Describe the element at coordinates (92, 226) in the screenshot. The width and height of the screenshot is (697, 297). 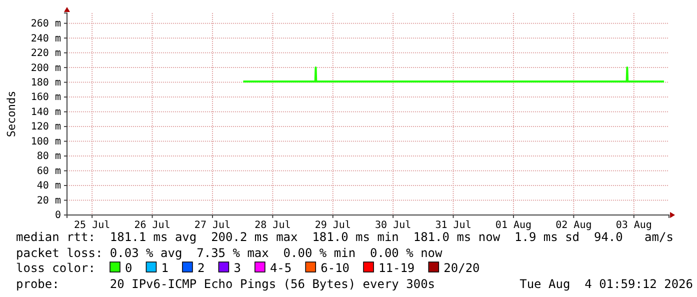
I see `x-tick-label: 25 Jul` at that location.